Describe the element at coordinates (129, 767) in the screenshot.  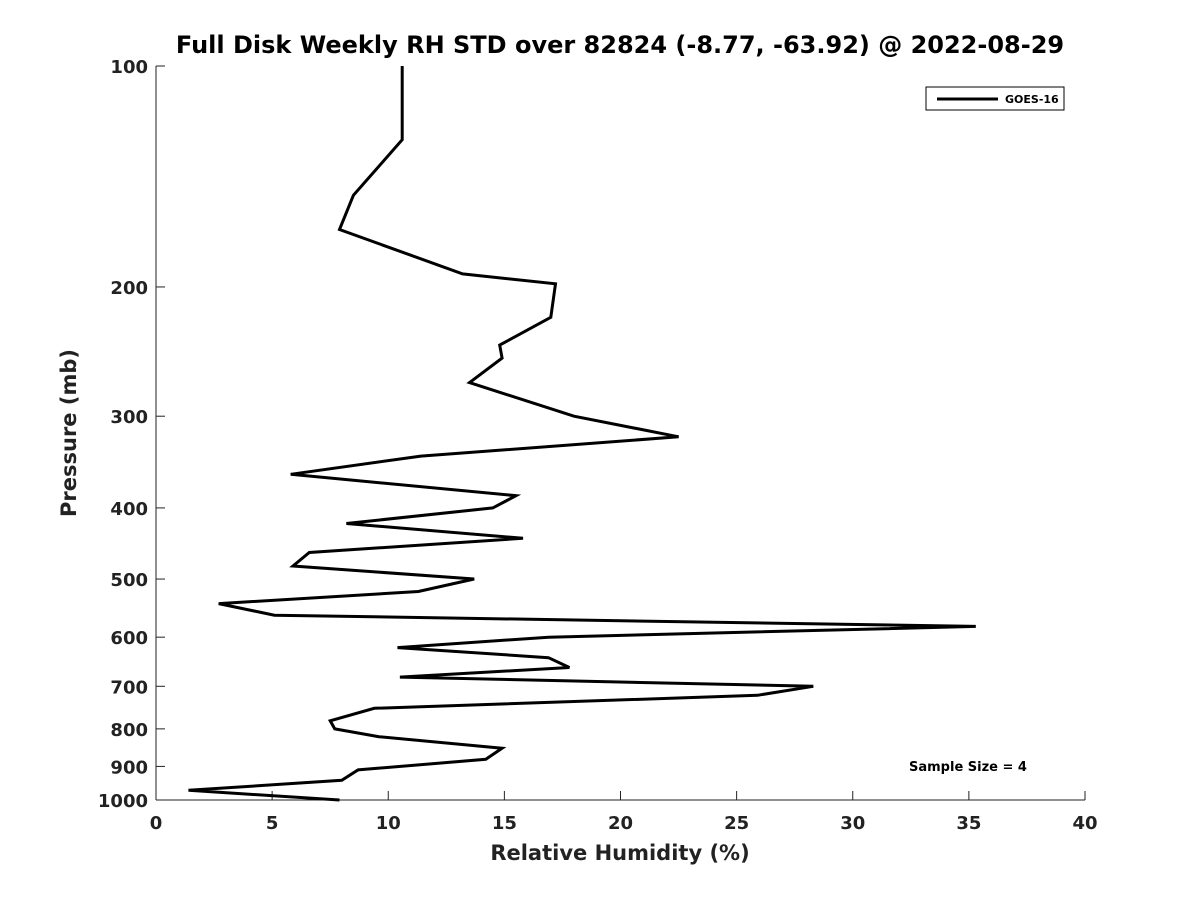
I see `y-tick-label: 900` at that location.